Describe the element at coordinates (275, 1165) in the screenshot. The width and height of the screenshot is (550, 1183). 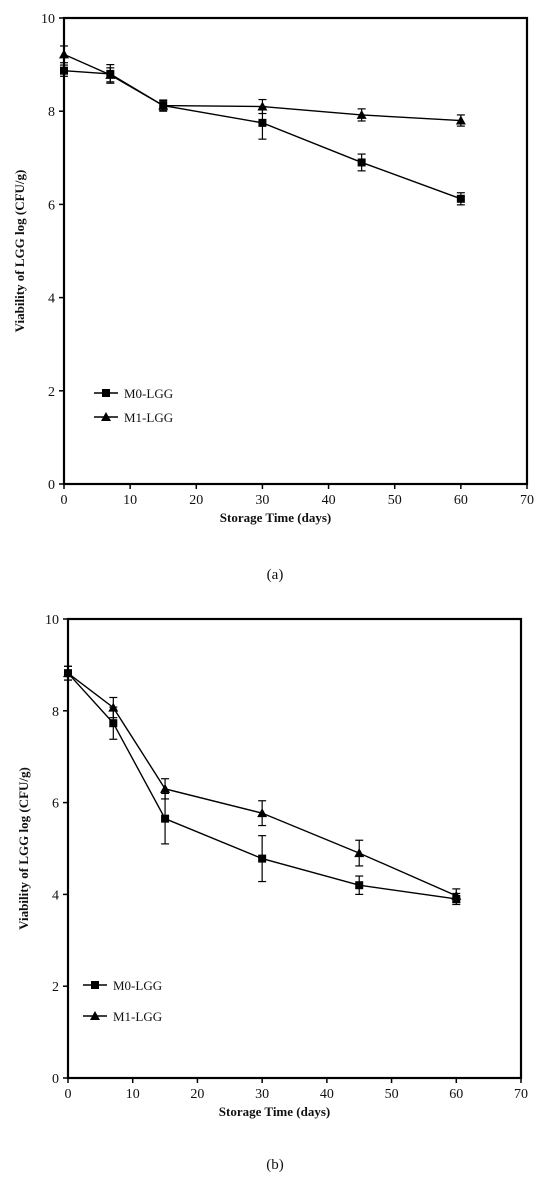
I see `figure-caption: (b)` at that location.